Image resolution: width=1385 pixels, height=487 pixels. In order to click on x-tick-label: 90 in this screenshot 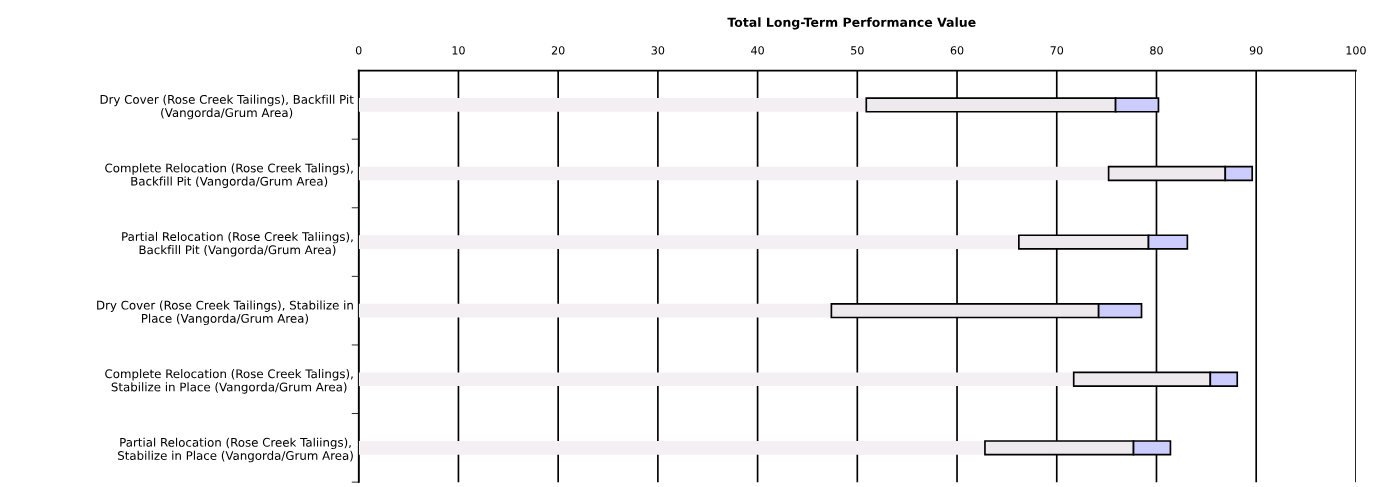, I will do `click(1256, 50)`.